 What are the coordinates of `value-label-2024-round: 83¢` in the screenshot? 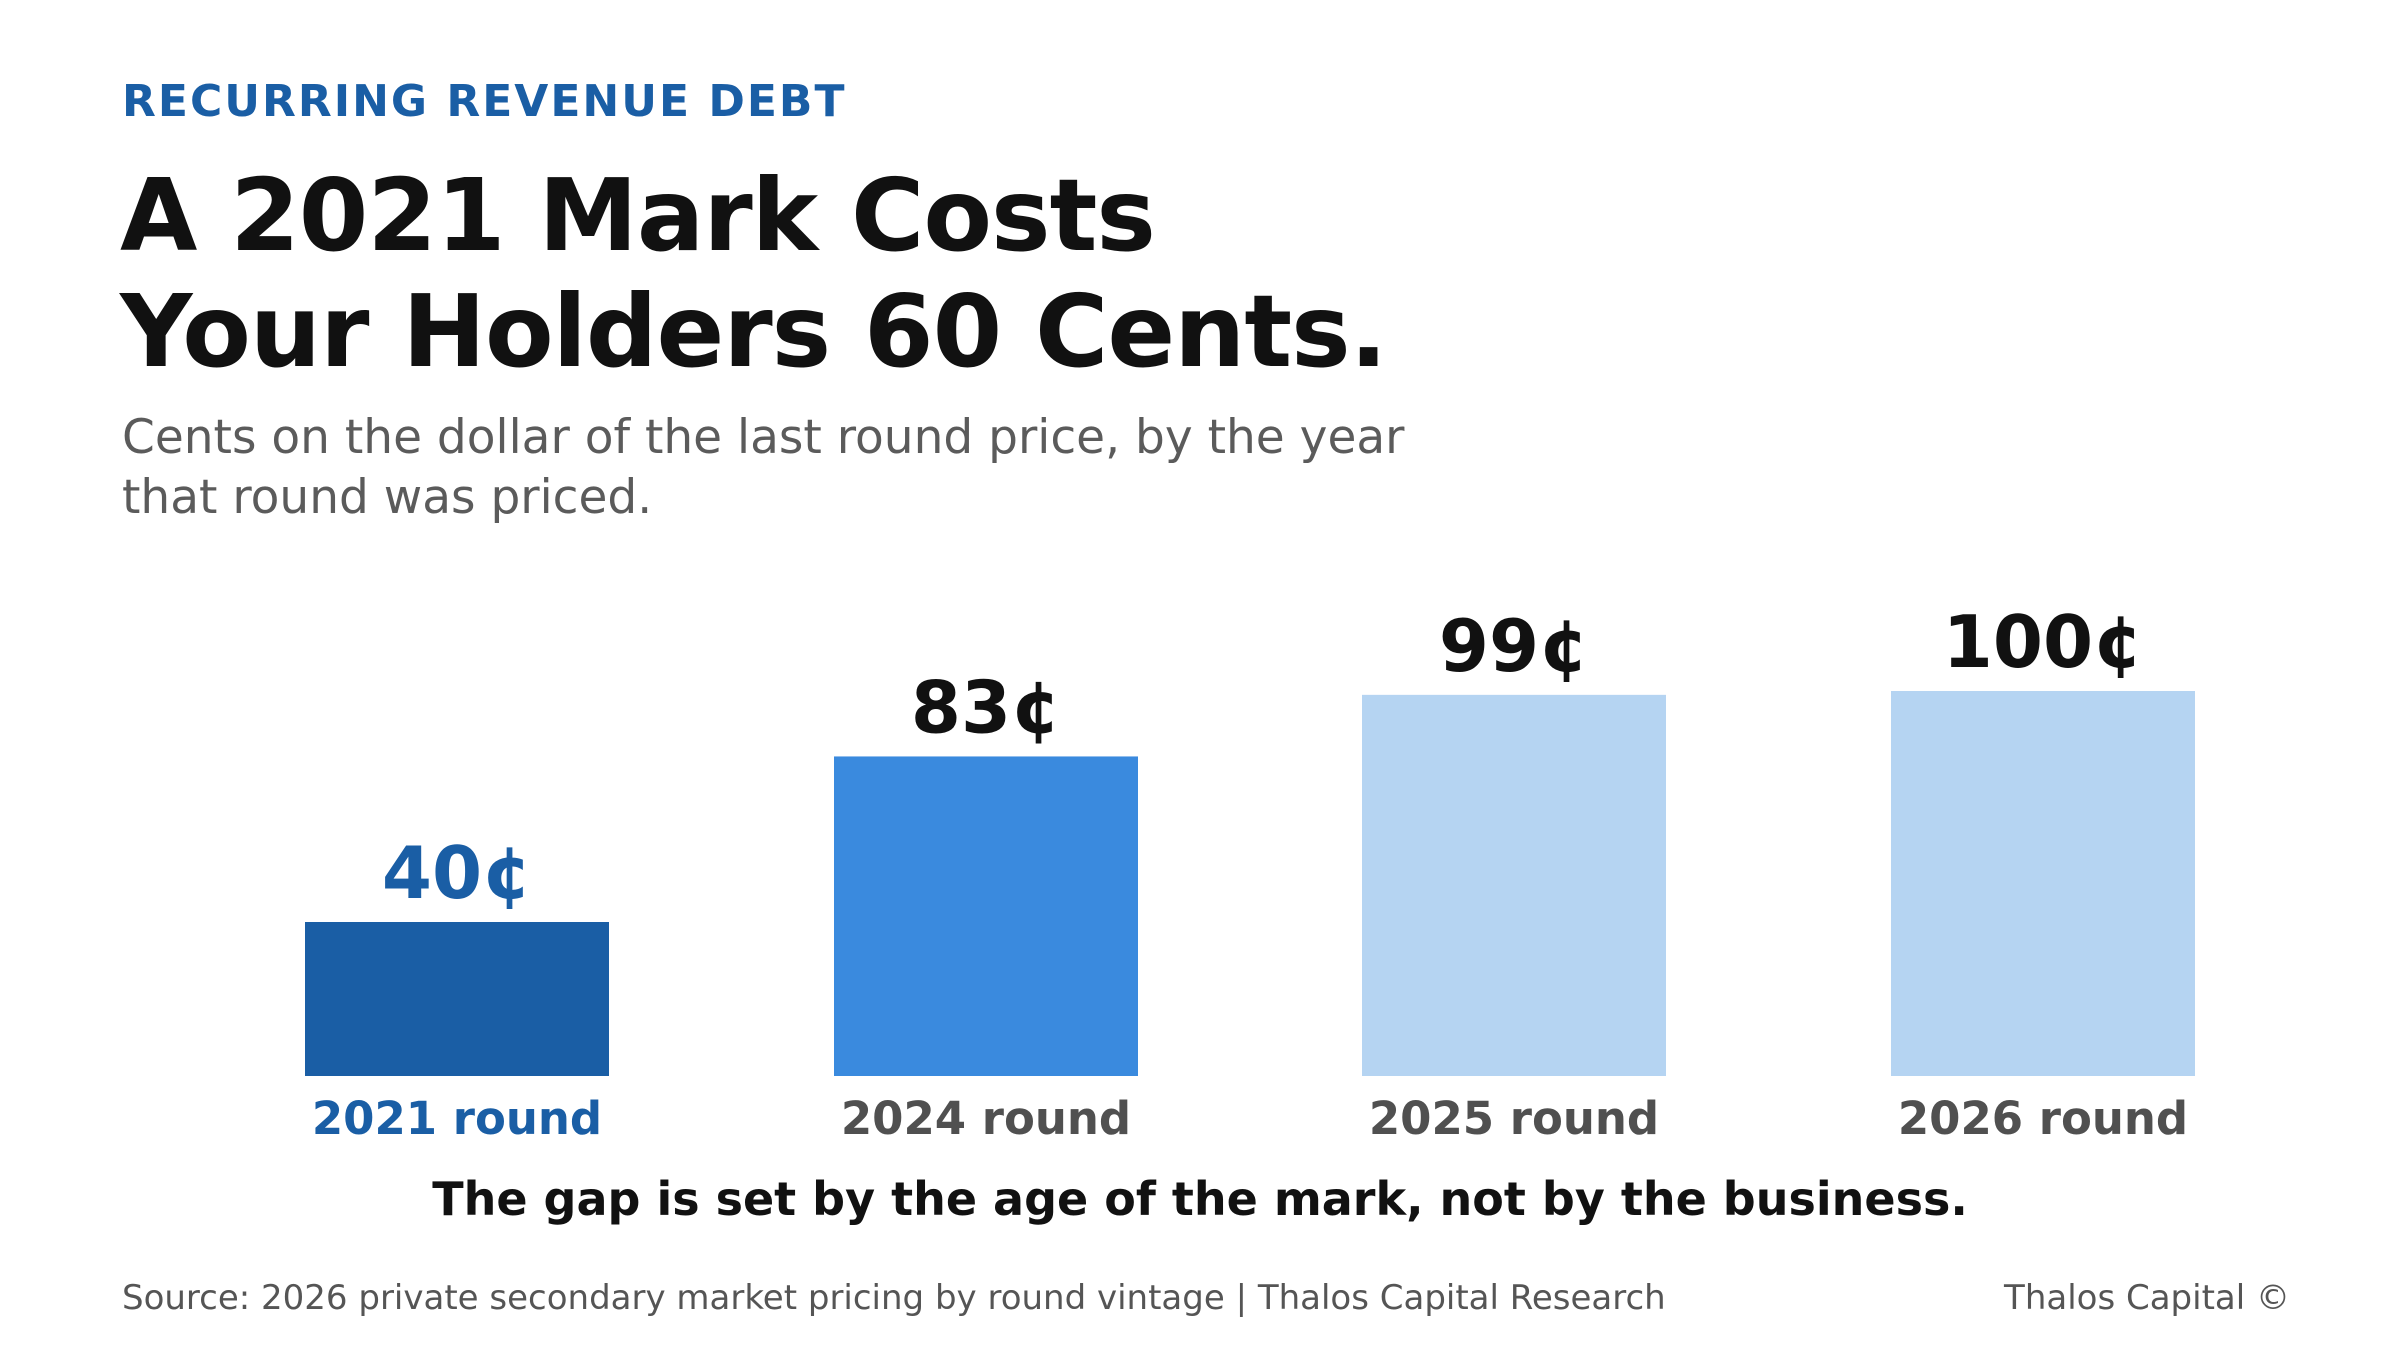 It's located at (986, 707).